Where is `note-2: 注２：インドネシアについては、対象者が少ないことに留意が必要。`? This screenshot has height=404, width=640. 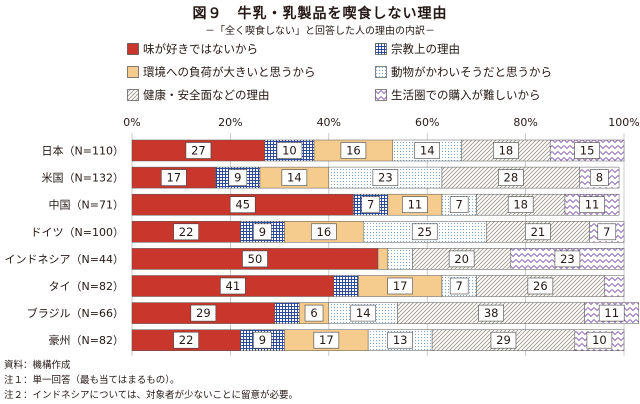 note-2: 注２：インドネシアについては、対象者が少ないことに留意が必要。 is located at coordinates (151, 395).